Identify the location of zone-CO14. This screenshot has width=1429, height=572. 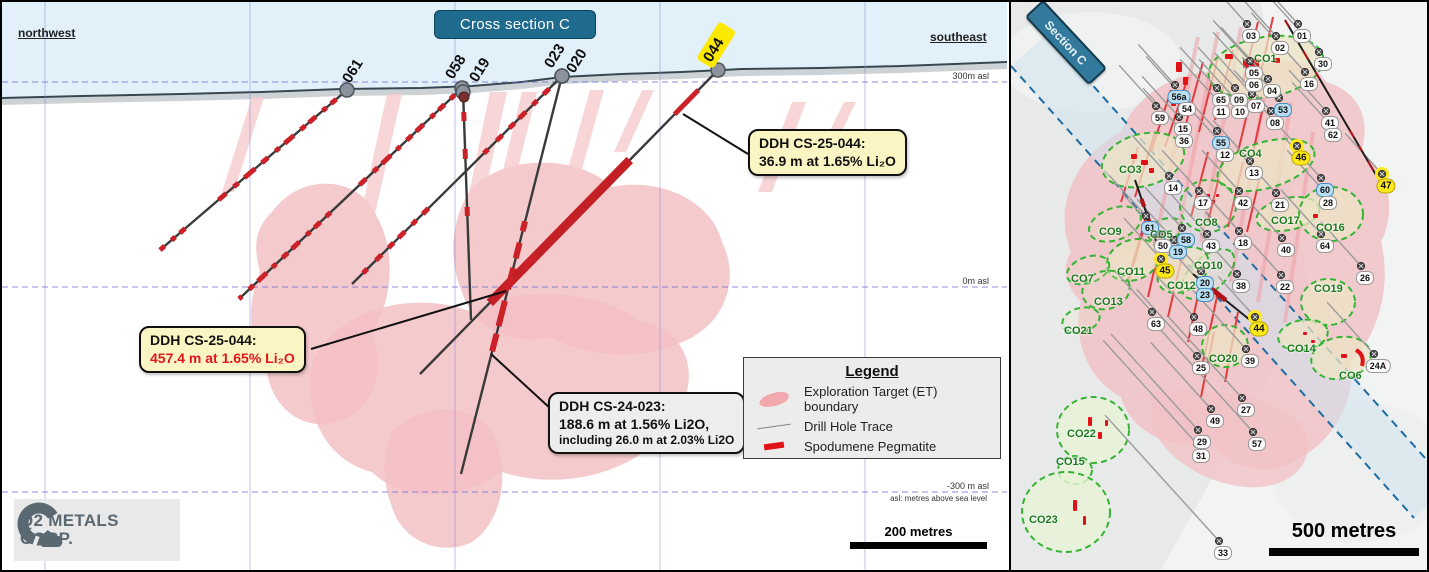
(1303, 335).